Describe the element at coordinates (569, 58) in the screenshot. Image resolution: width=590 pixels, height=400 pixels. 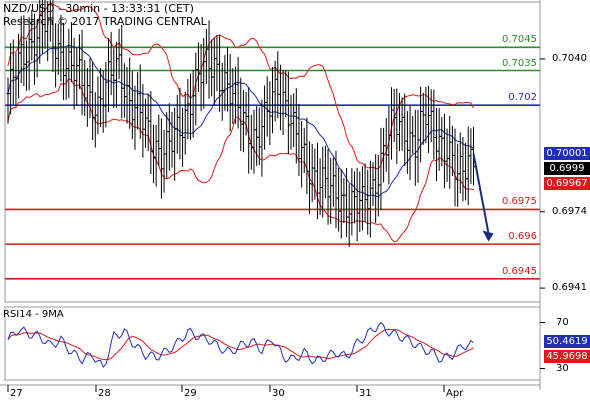
I see `y-tick-label: 0.7040` at that location.